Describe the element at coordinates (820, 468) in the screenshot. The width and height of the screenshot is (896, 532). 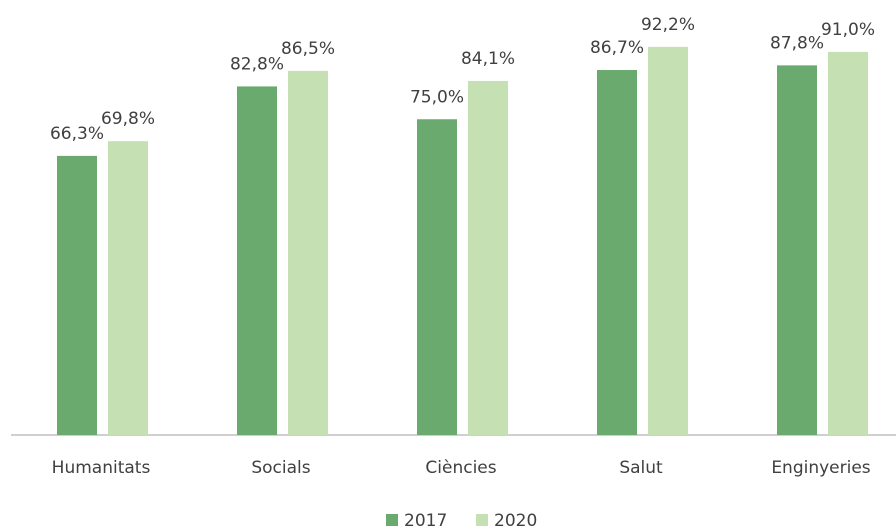
I see `x-tick-label: Enginyeries` at that location.